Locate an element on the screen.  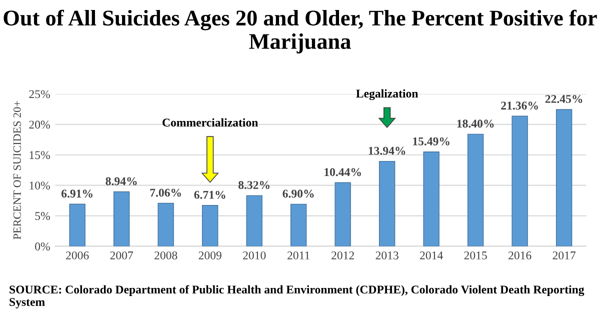
x-tick-label: 2017 is located at coordinates (564, 255).